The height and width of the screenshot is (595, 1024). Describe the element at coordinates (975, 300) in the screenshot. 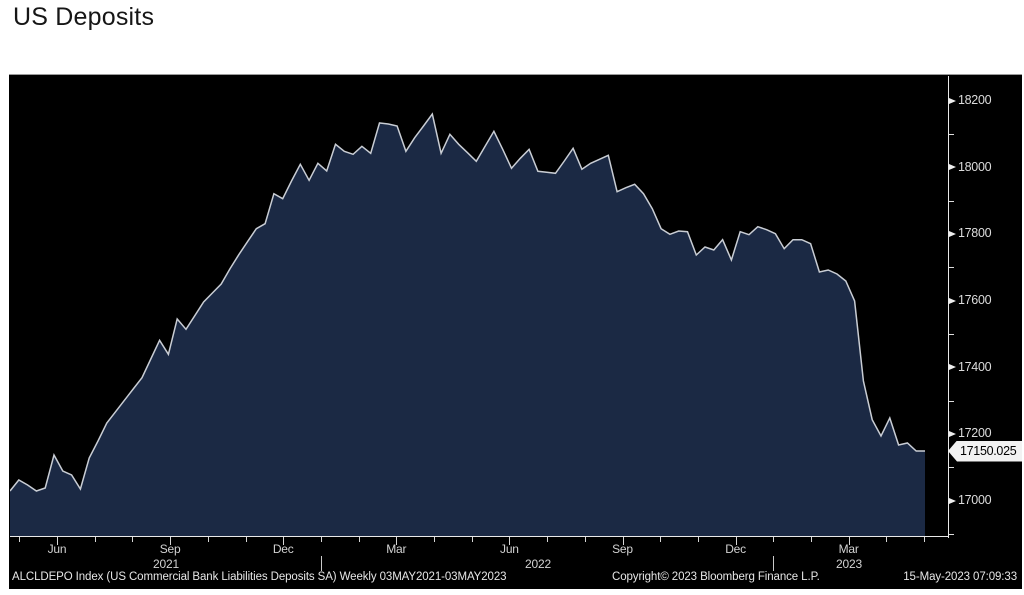

I see `y-tick-label: 17600` at that location.